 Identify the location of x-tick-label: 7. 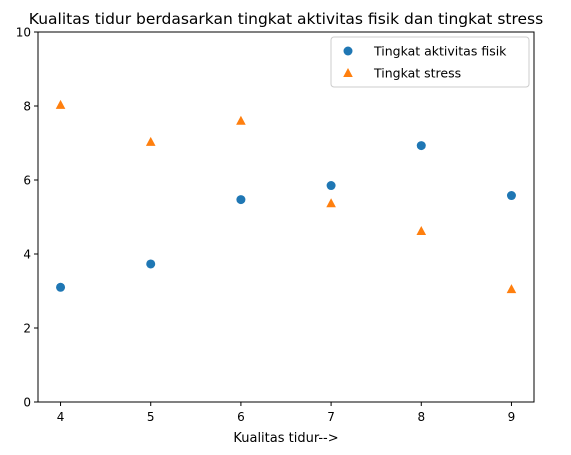
(331, 417).